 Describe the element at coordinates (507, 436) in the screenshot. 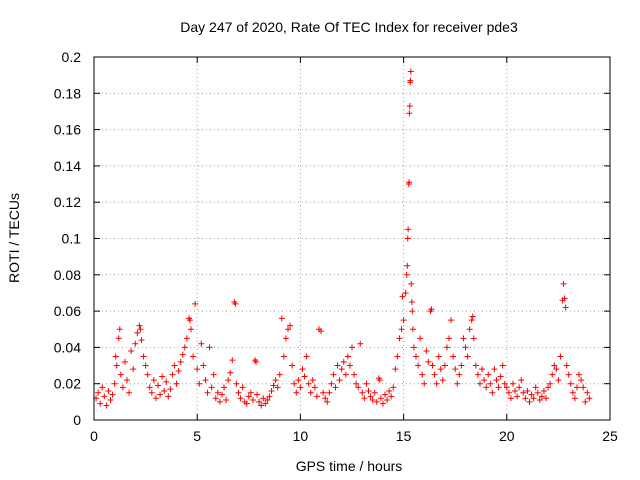

I see `x-tick-label: 20` at that location.